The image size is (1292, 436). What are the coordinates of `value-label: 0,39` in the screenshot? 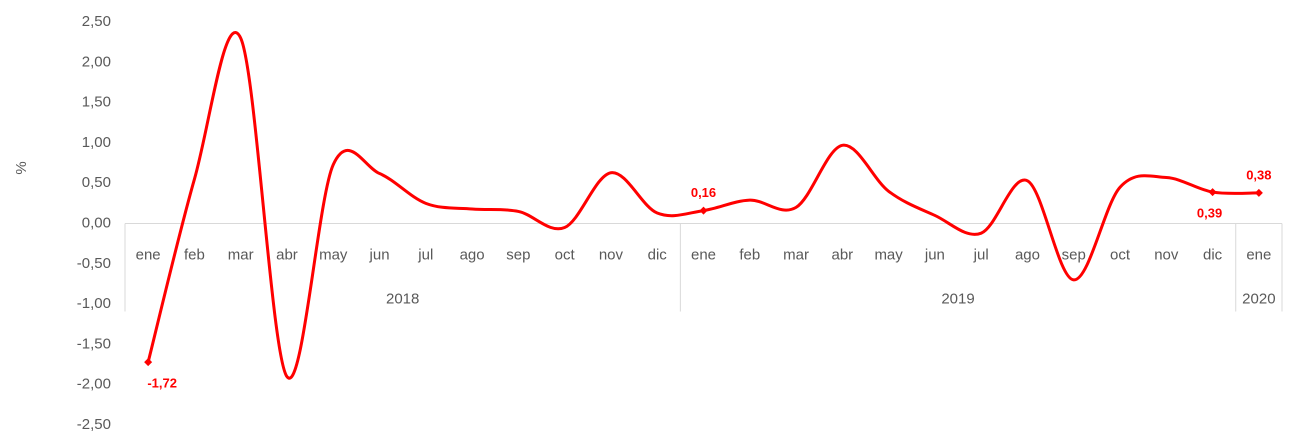 It's located at (1209, 213).